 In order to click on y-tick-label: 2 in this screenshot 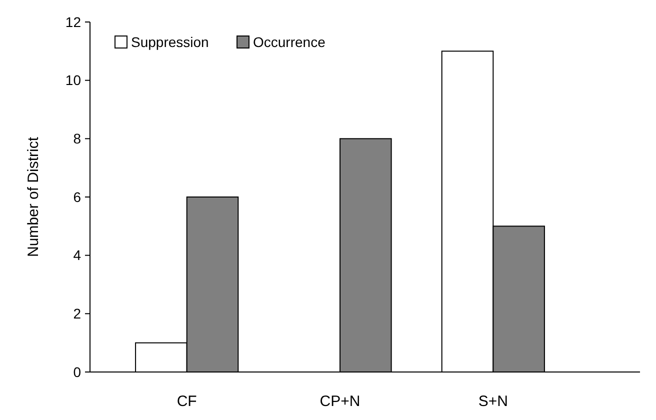, I will do `click(77, 314)`.